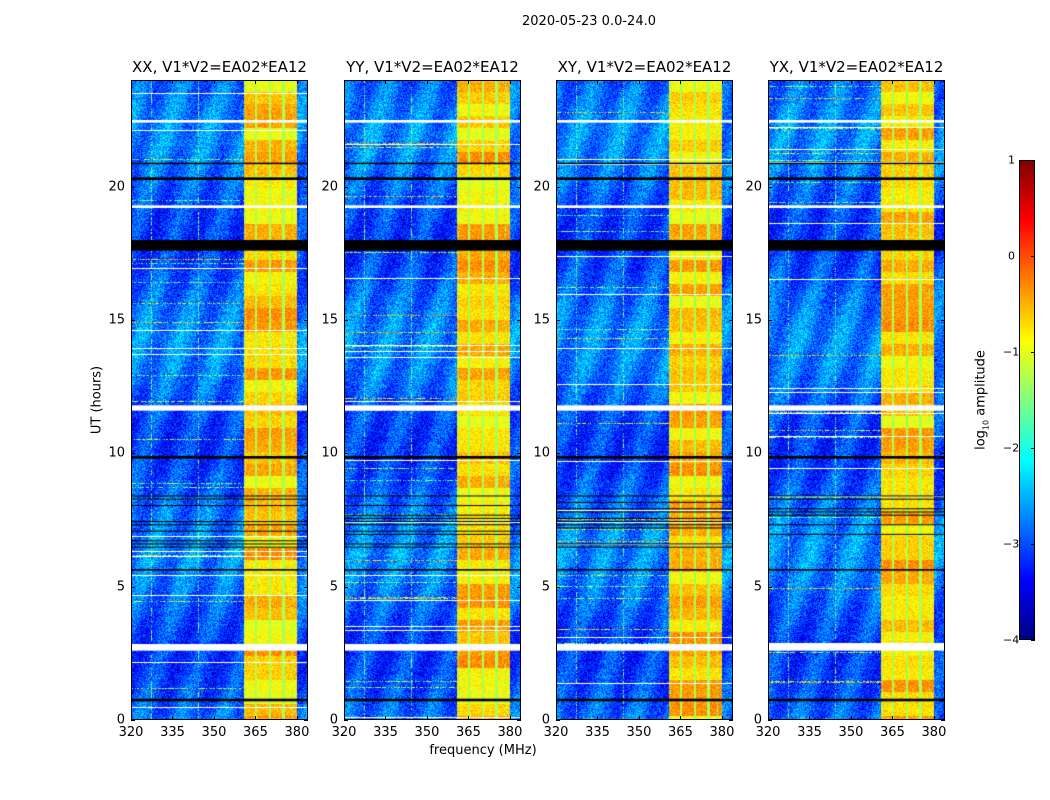  Describe the element at coordinates (1011, 352) in the screenshot. I see `colorbar-tick-label: −1` at that location.